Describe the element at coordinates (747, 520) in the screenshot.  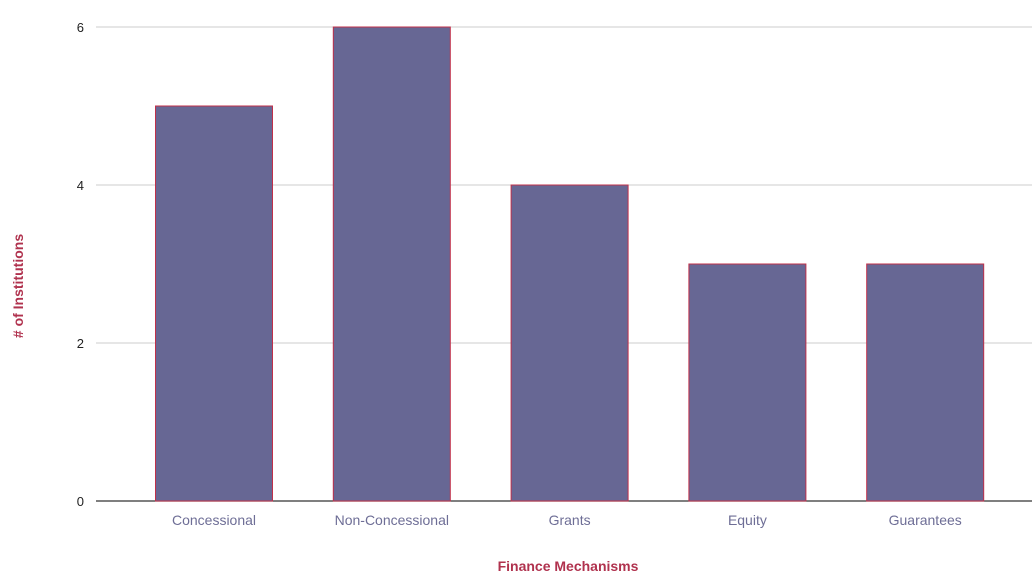
I see `x-tick-label: Equity` at that location.